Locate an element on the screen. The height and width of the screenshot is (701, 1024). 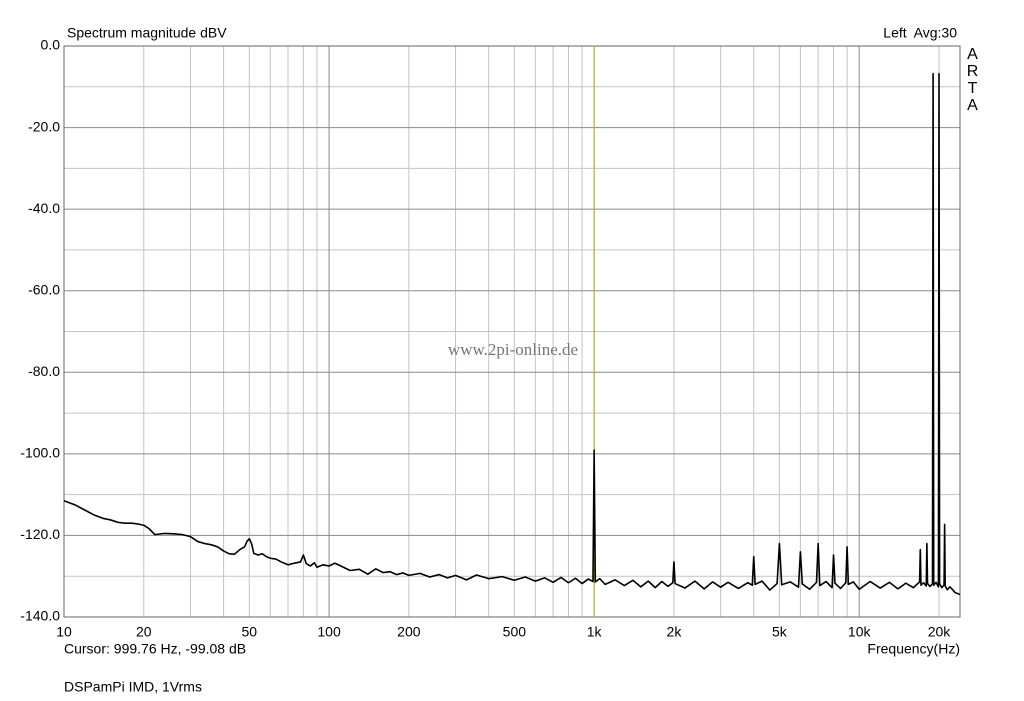
x-tick-label: 200 is located at coordinates (409, 632).